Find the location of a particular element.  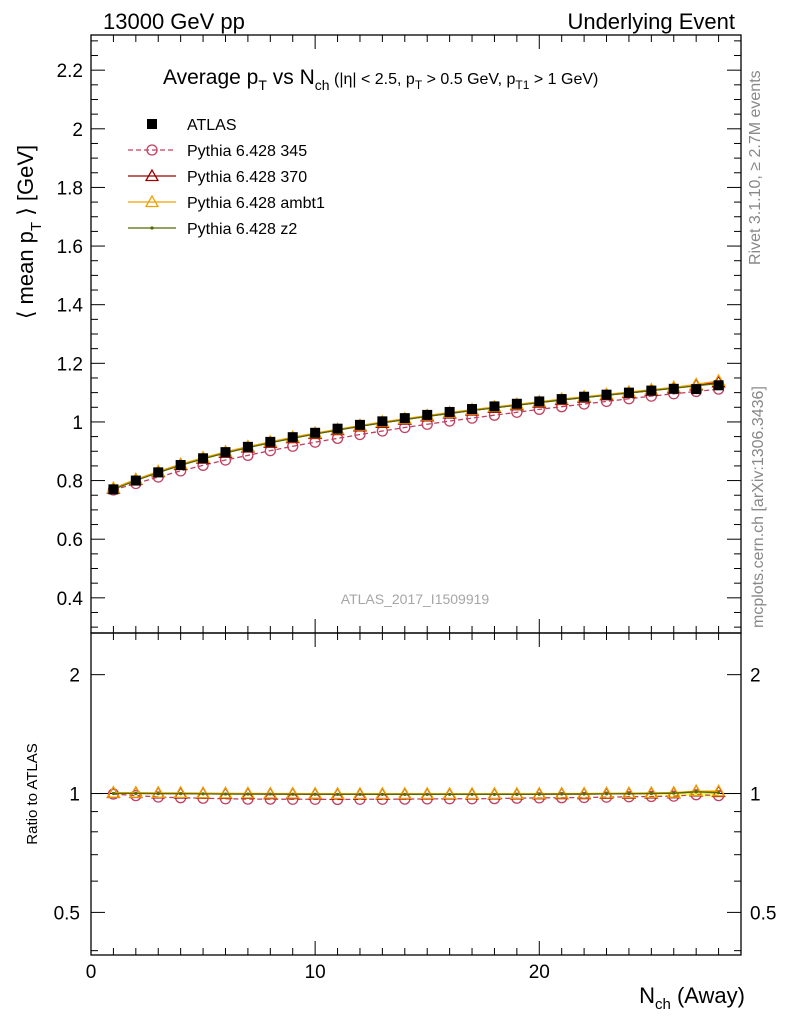

legend-label: ATLAS is located at coordinates (212, 125).